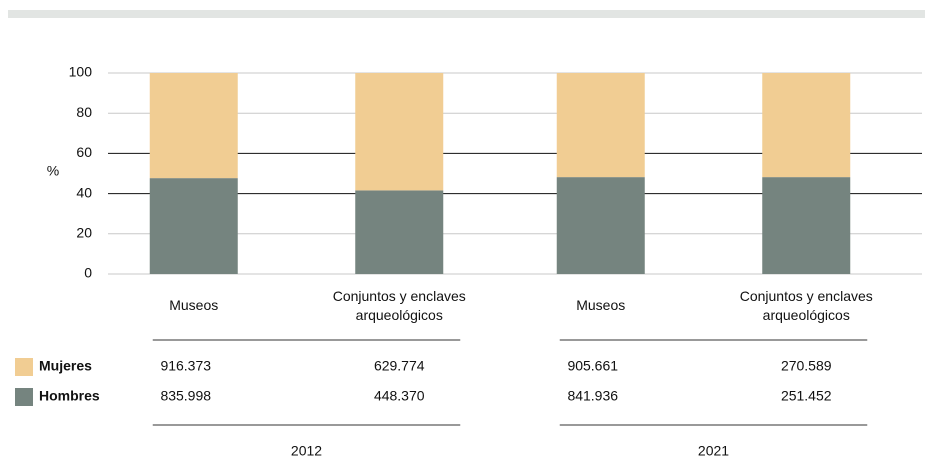 This screenshot has height=459, width=925. What do you see at coordinates (84, 152) in the screenshot?
I see `y-tick-label: 60` at bounding box center [84, 152].